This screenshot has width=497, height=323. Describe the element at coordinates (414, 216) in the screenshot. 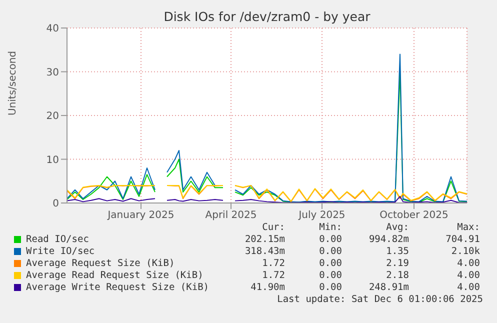

I see `x-tick-label: October 2025` at that location.